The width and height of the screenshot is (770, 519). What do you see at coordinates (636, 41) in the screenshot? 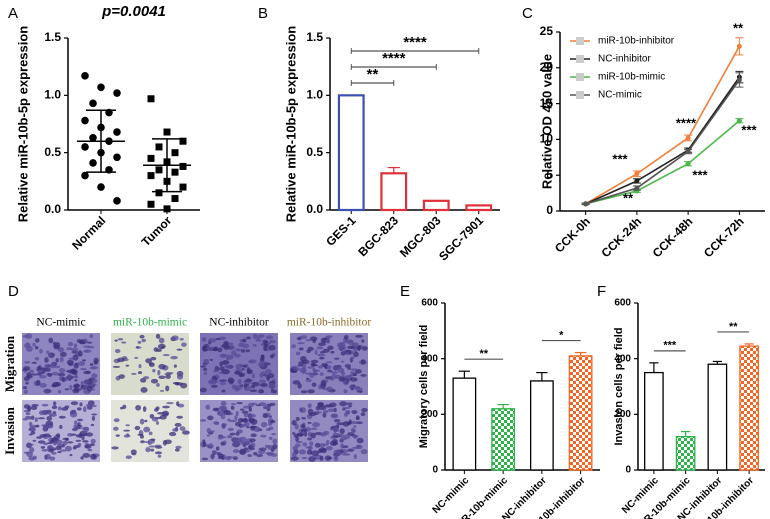
I see `legend-label: miR-10b-inhibitor` at bounding box center [636, 41].